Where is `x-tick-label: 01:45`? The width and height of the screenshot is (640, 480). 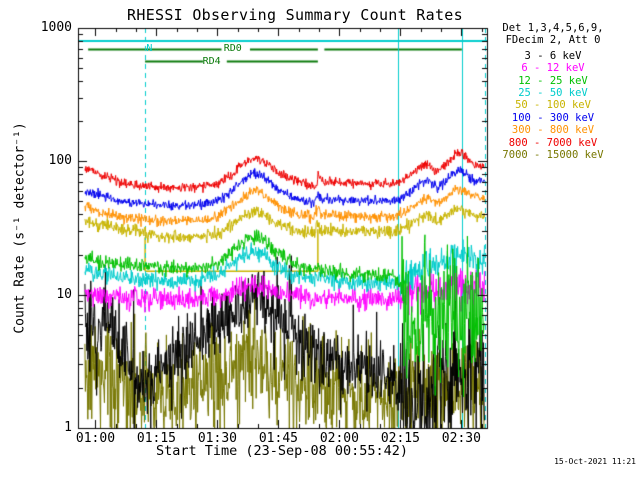 x-tick-label: 01:45 is located at coordinates (278, 438).